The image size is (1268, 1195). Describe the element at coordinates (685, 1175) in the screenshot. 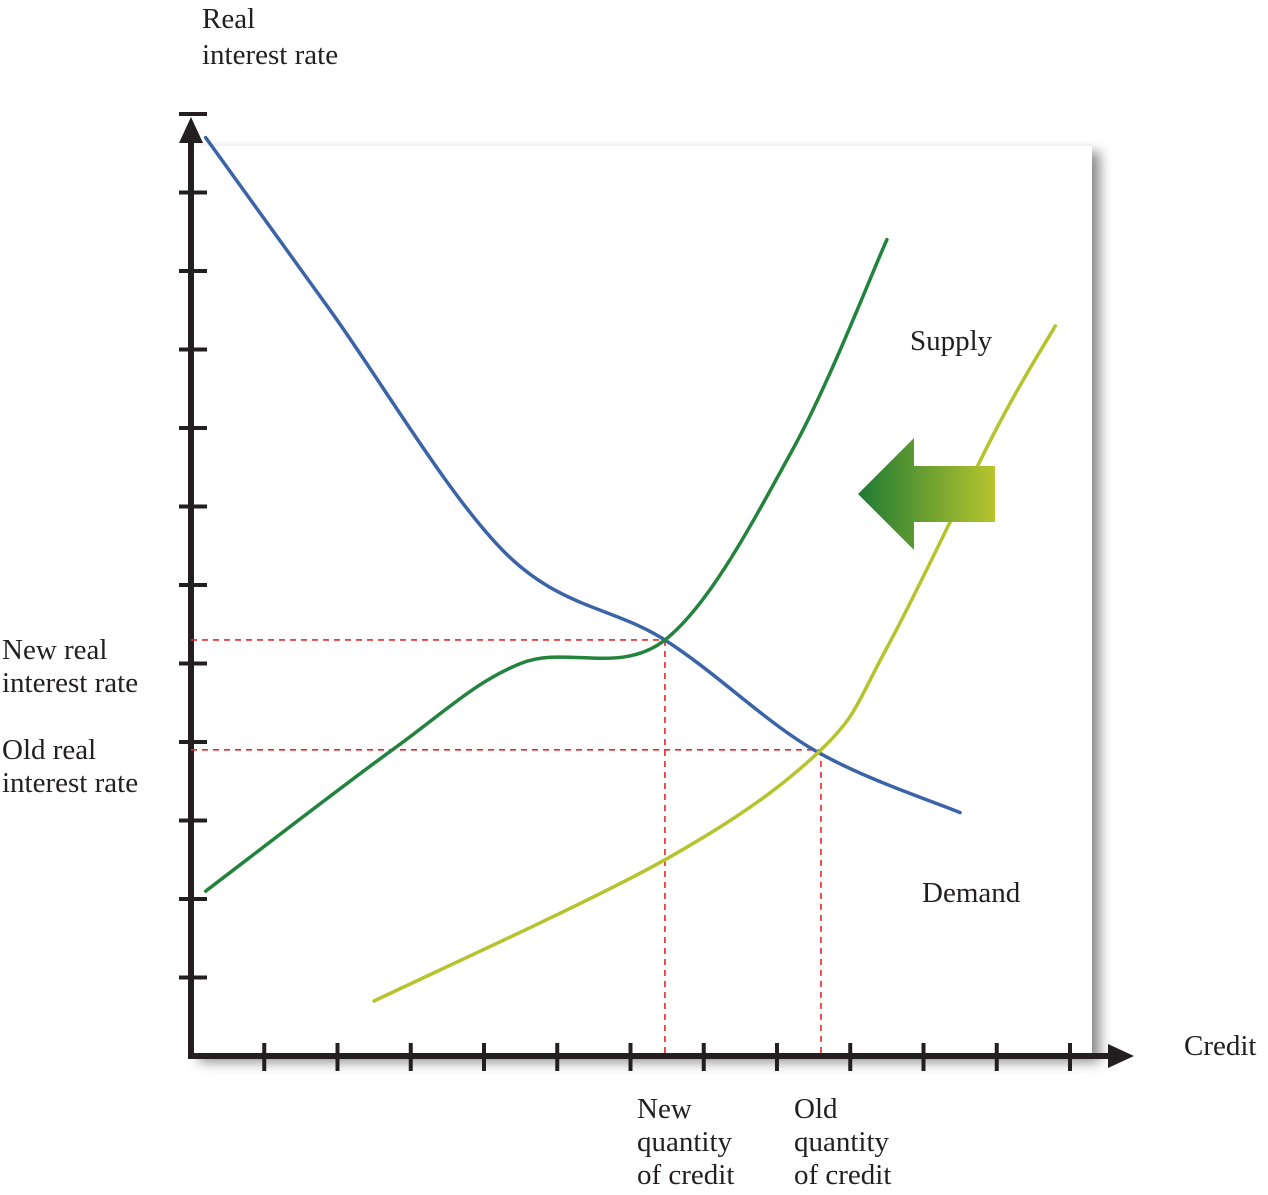

I see `new-quantity-label-line3: of credit` at that location.